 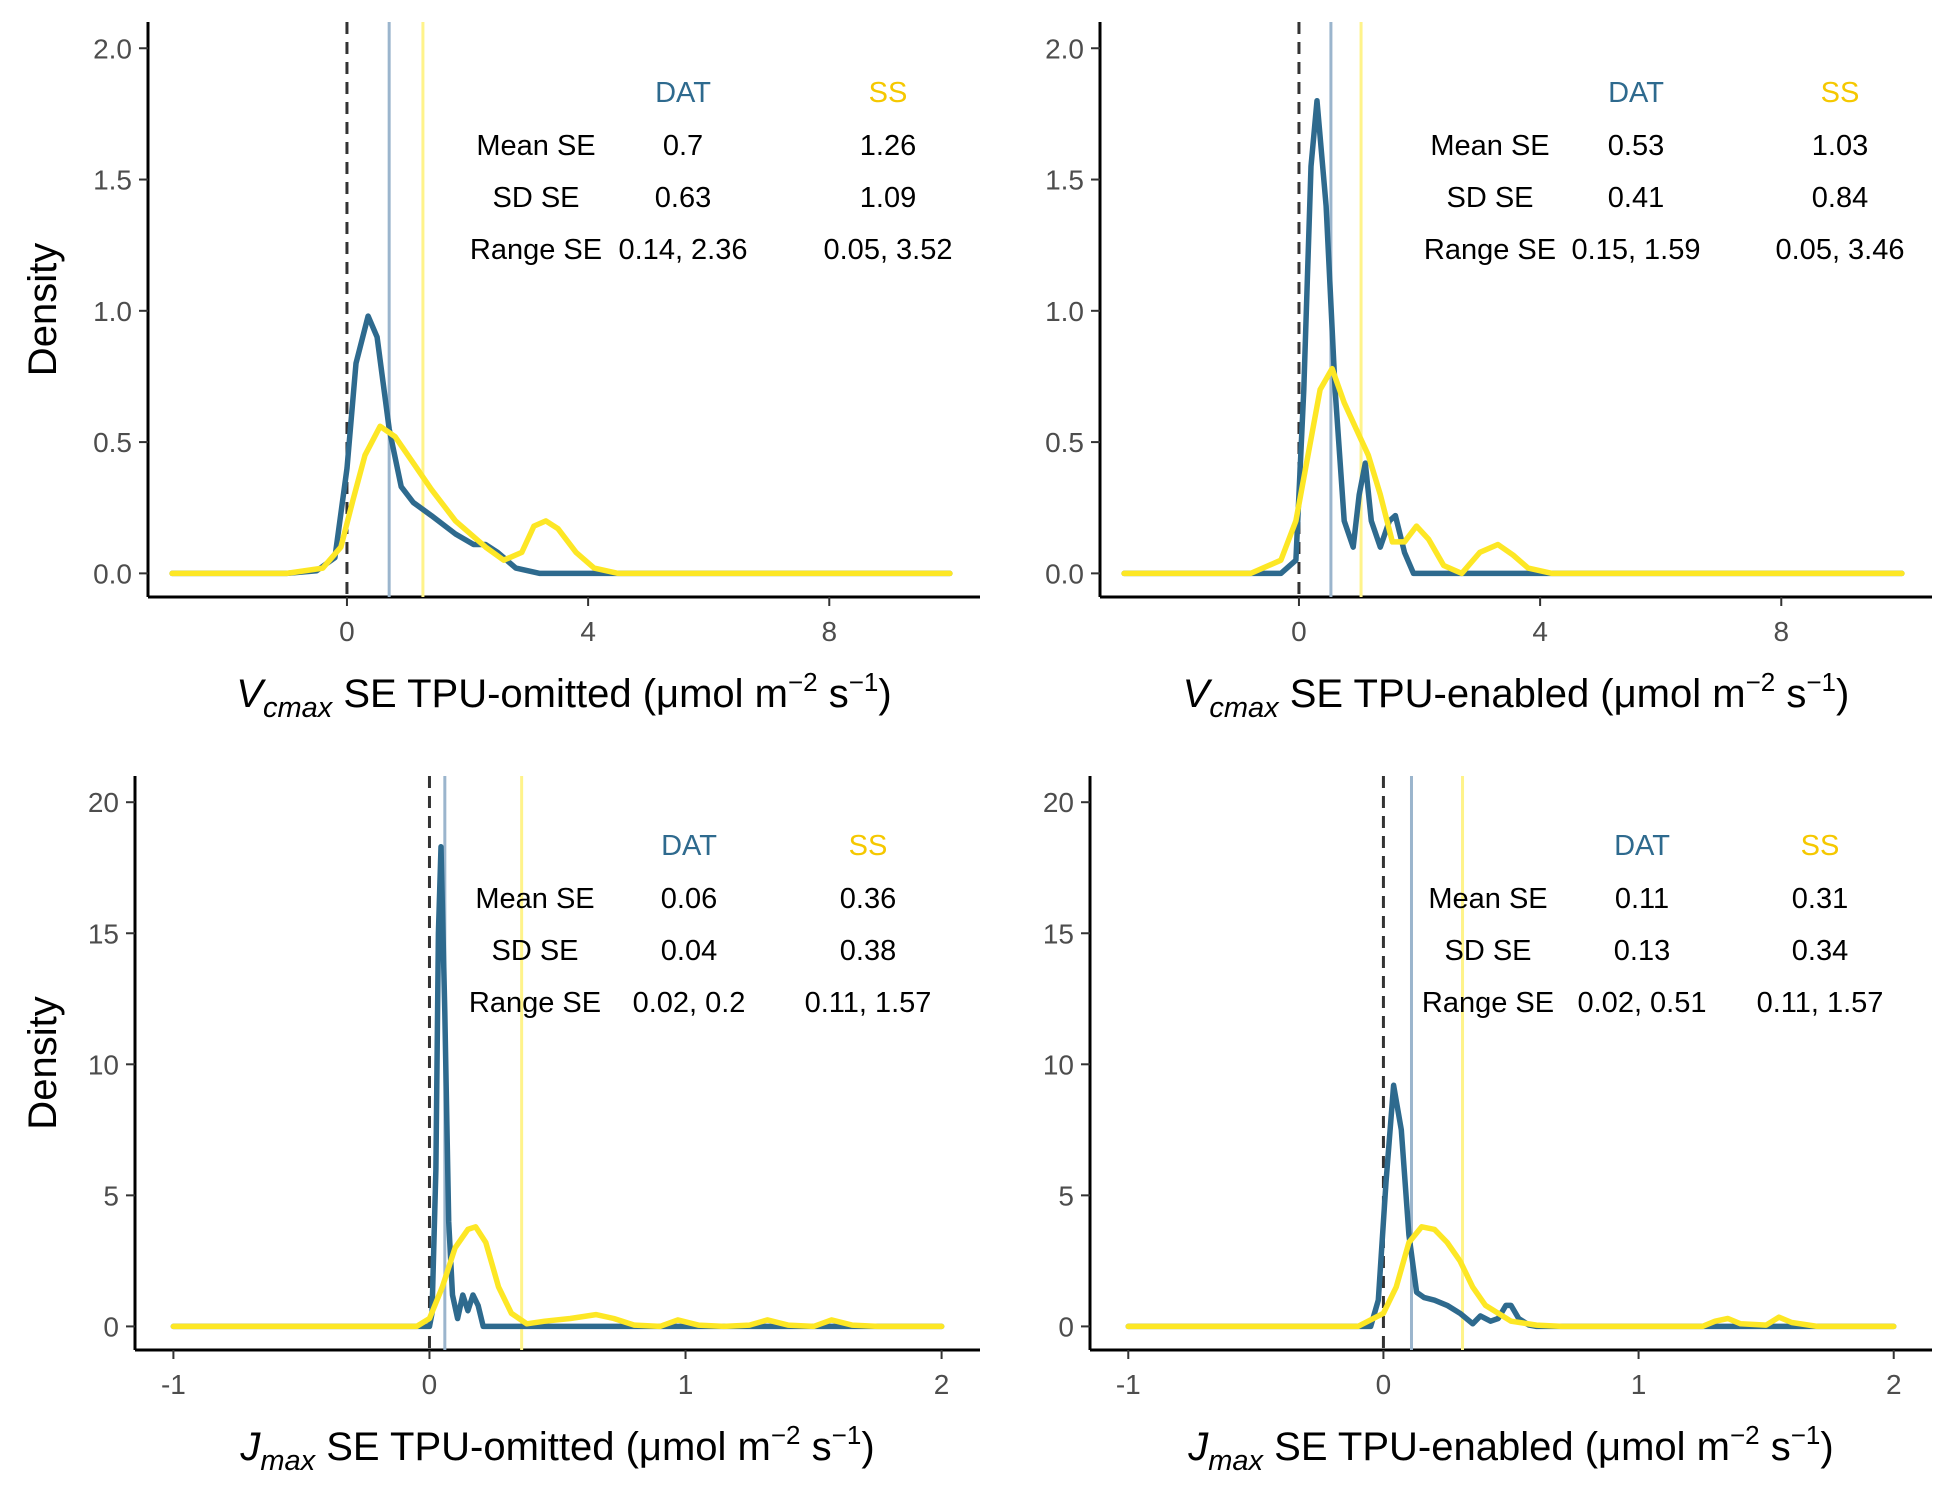 I want to click on table-cell-ss: 0.05, 3.52, so click(x=888, y=250).